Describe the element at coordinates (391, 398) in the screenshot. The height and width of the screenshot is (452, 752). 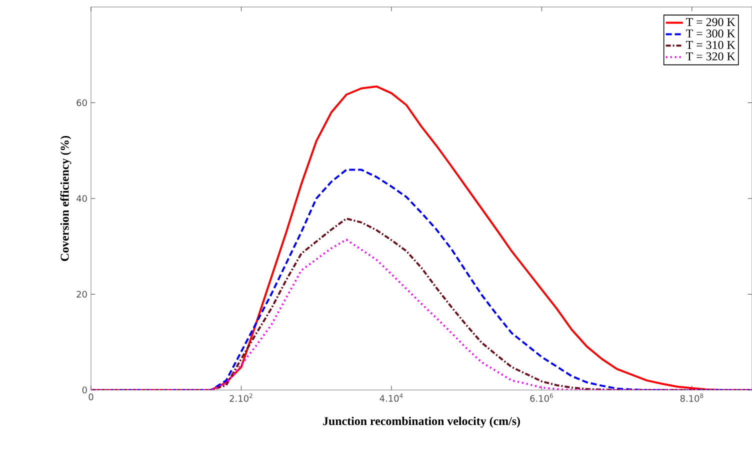
I see `x-tick-label: 4.10$^{4}$` at that location.